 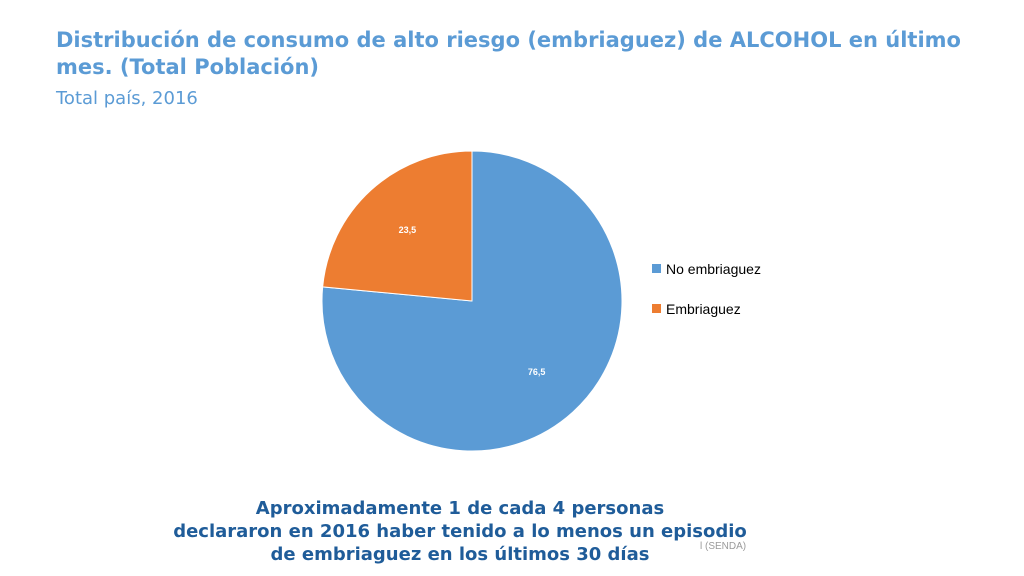 I want to click on source-note: l (SENDA), so click(x=723, y=546).